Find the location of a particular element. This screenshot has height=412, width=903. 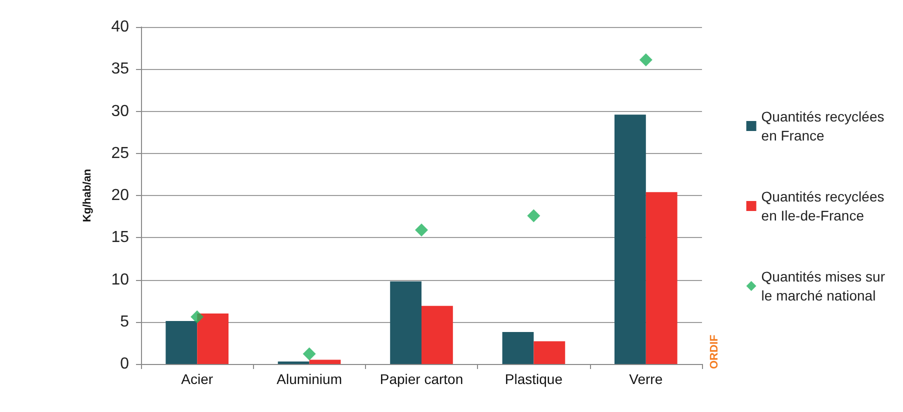

legend-label: Quantités mises sur le marché national is located at coordinates (823, 286).